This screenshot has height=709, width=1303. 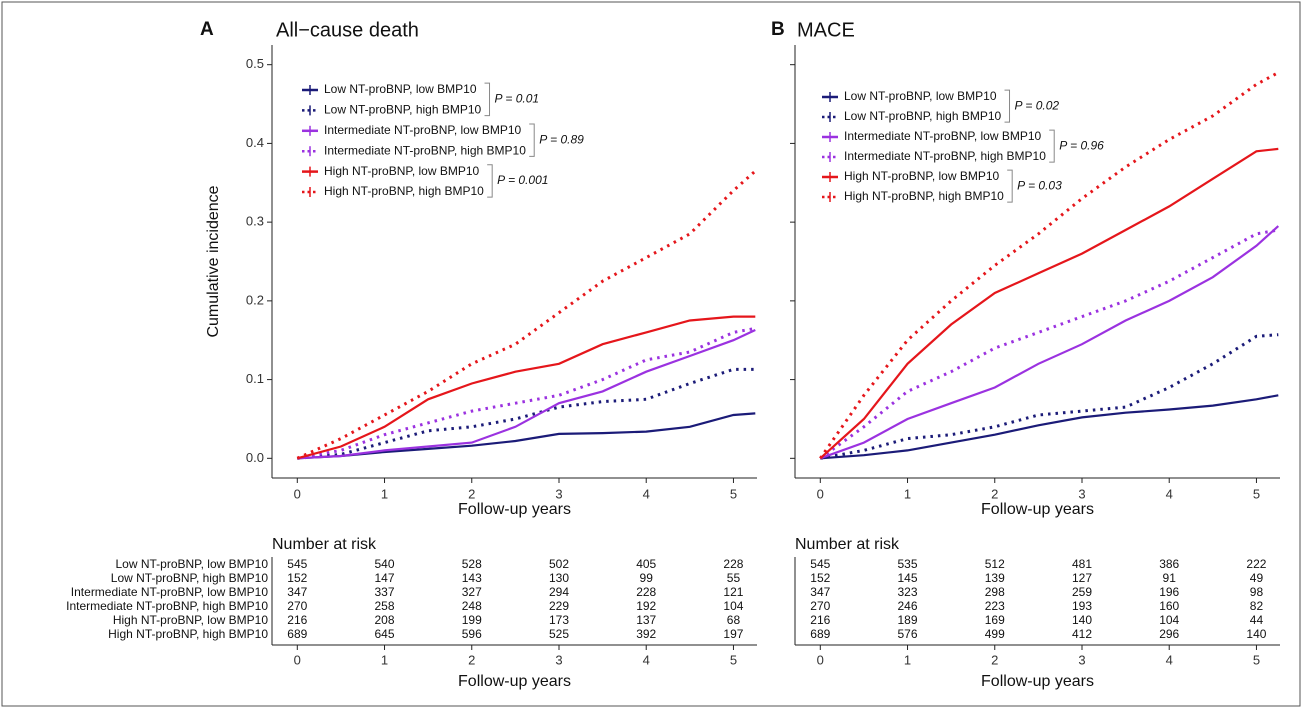 What do you see at coordinates (1039, 185) in the screenshot?
I see `p-value: P = 0.03` at bounding box center [1039, 185].